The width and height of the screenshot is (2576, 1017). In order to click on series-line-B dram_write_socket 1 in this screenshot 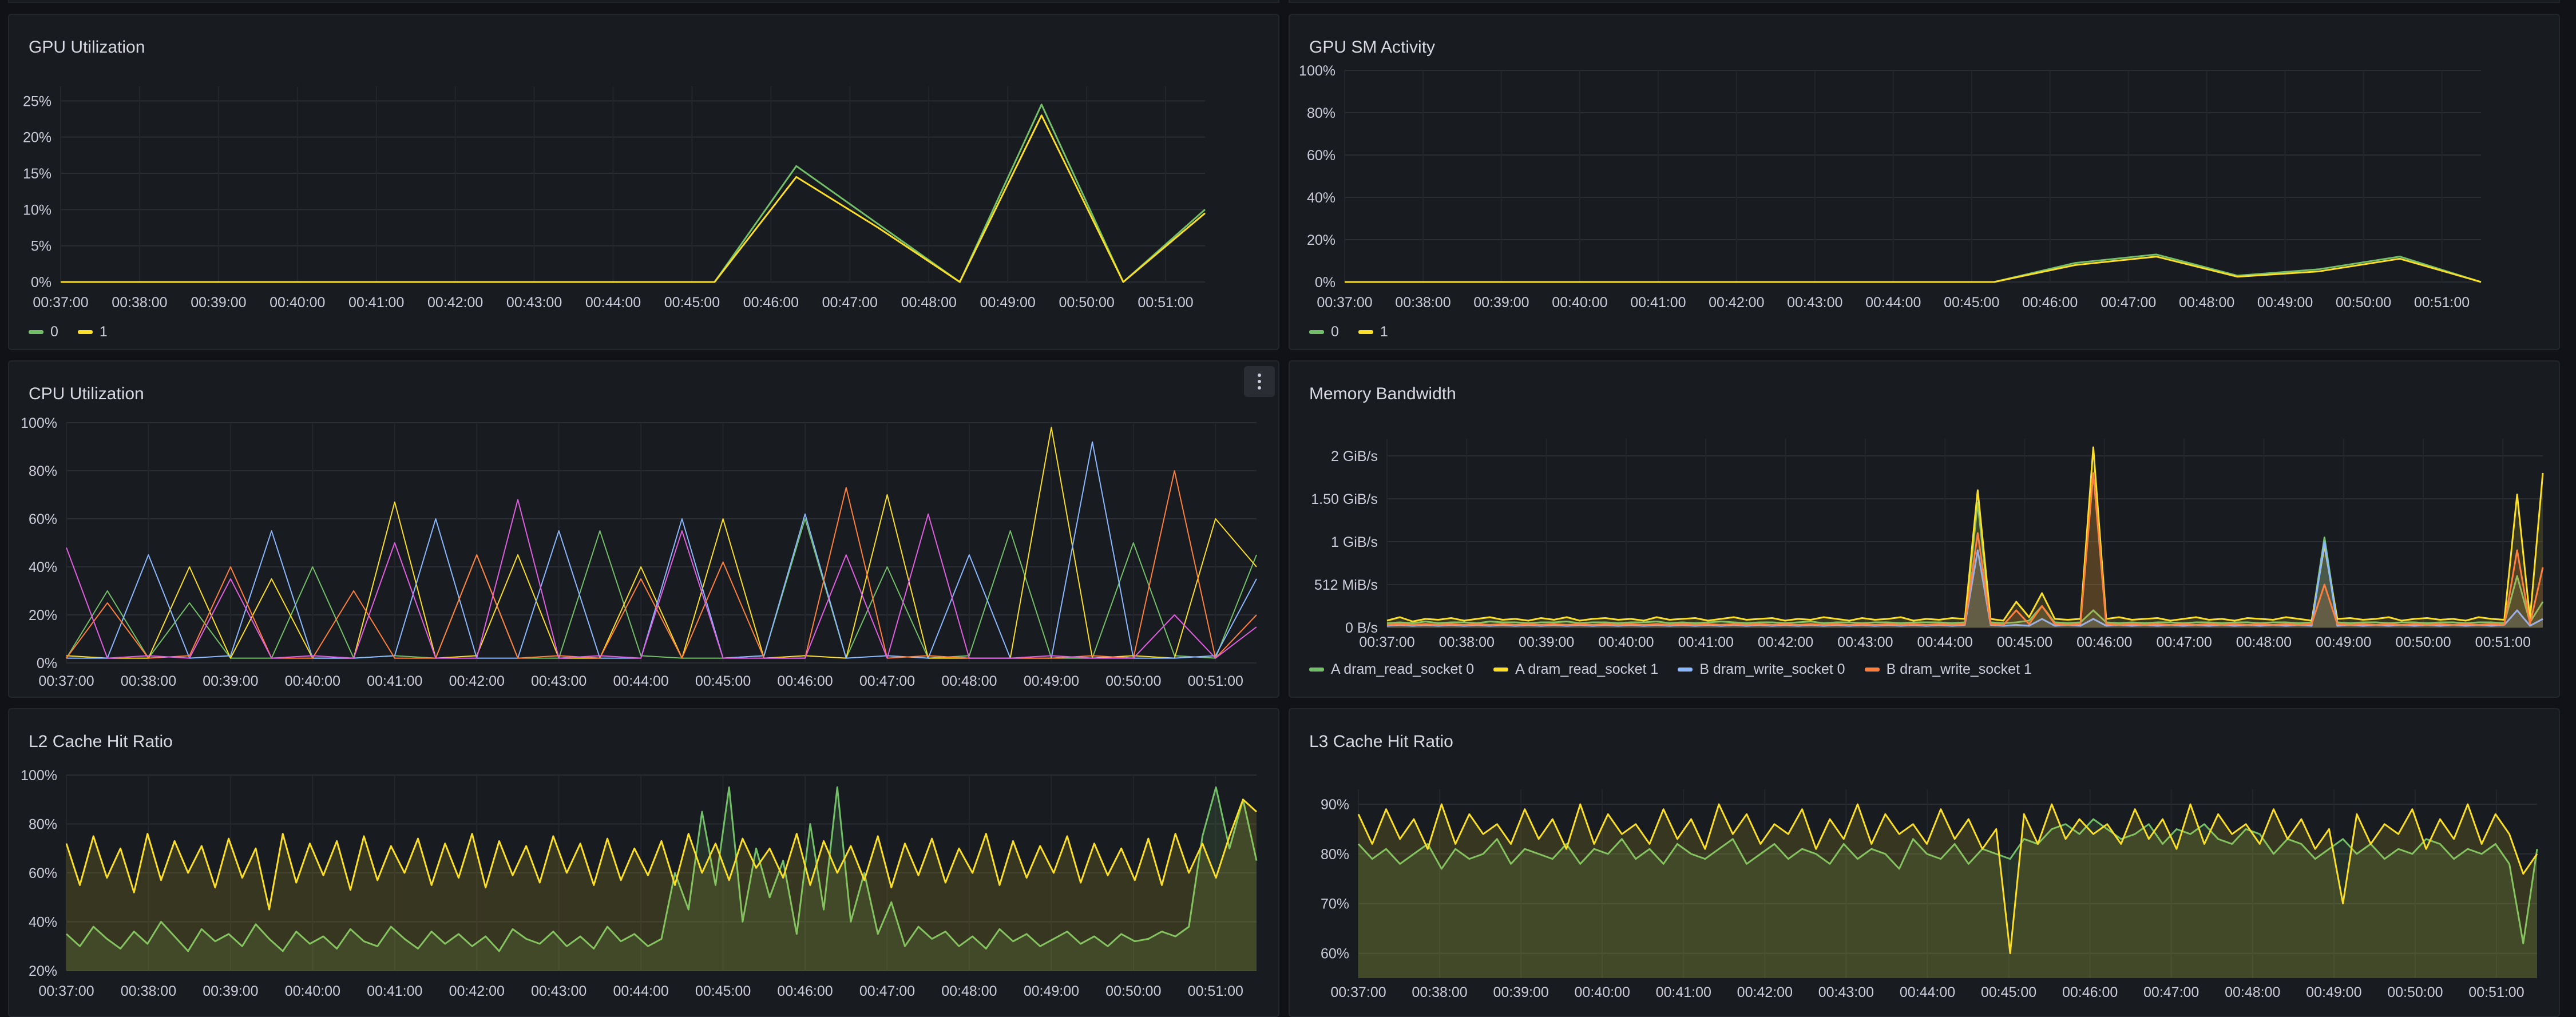, I will do `click(1965, 549)`.